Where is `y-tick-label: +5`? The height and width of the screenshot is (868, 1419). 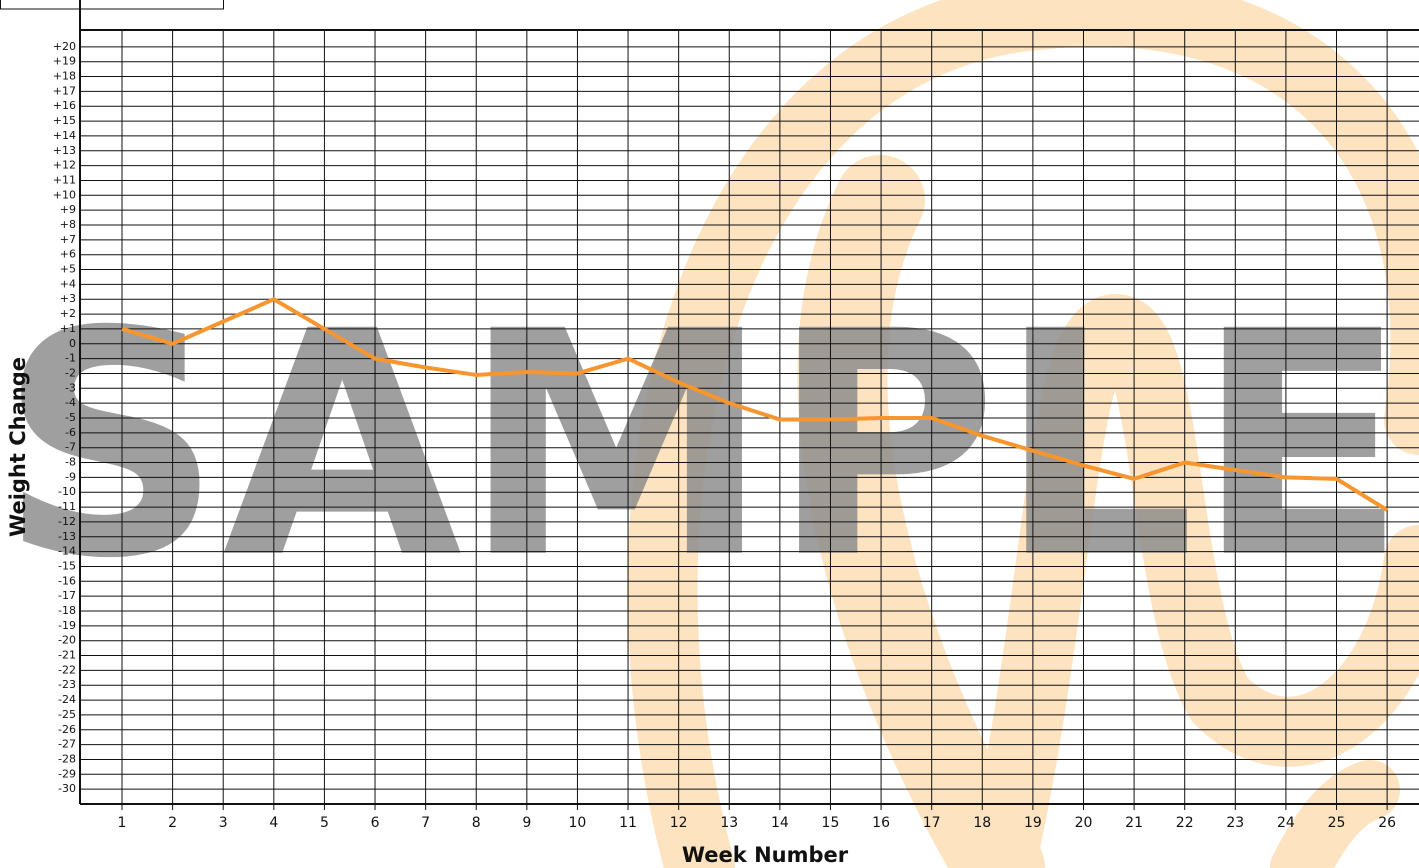
y-tick-label: +5 is located at coordinates (68, 269).